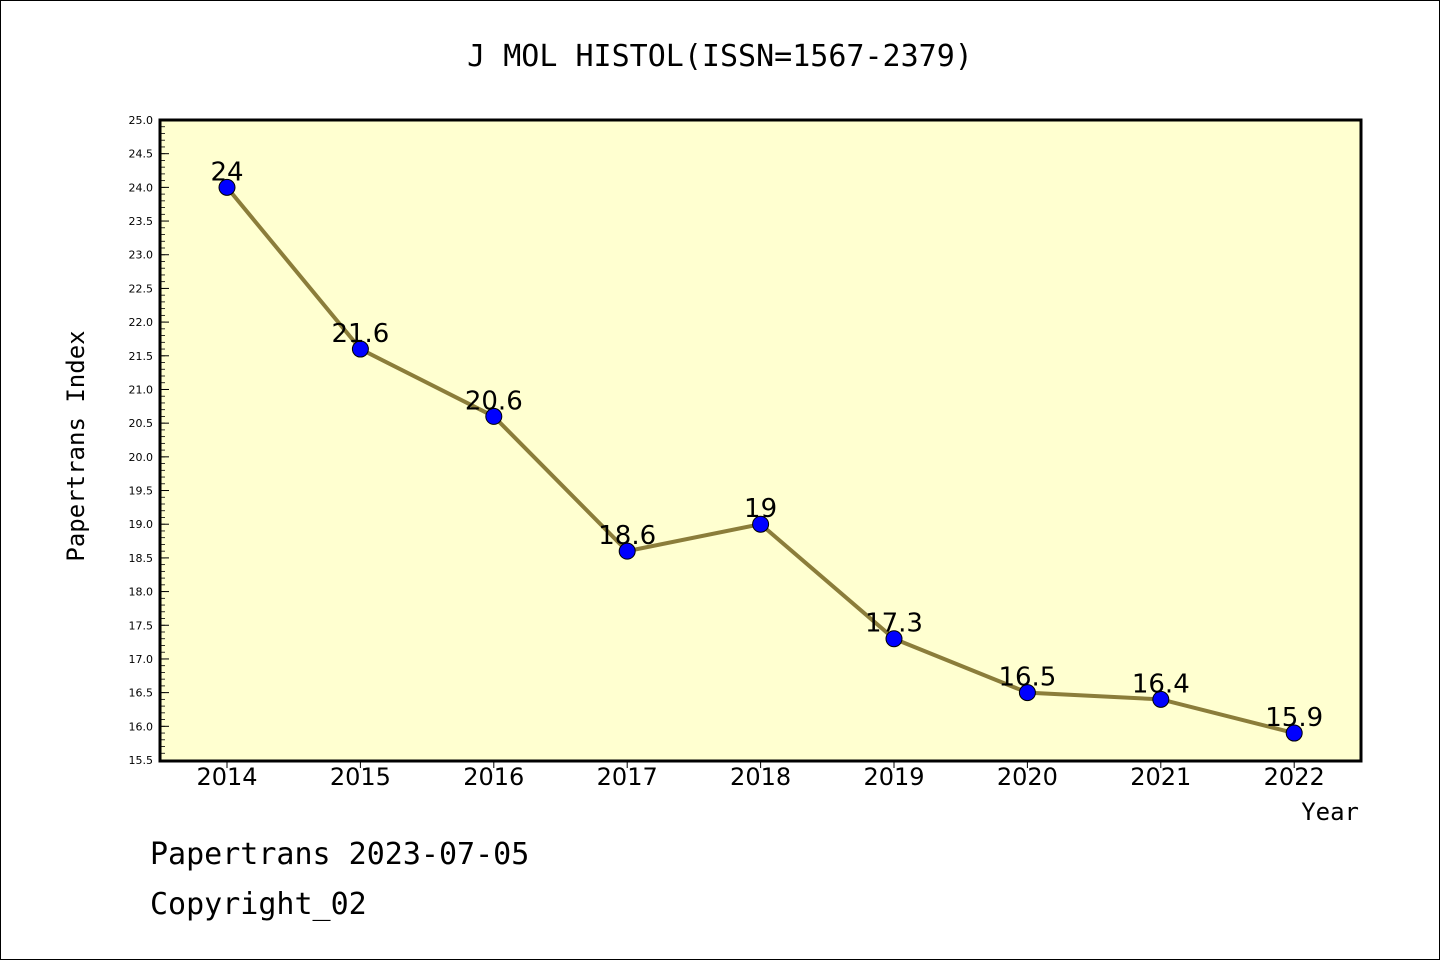  I want to click on data-label: 16.5, so click(1027, 678).